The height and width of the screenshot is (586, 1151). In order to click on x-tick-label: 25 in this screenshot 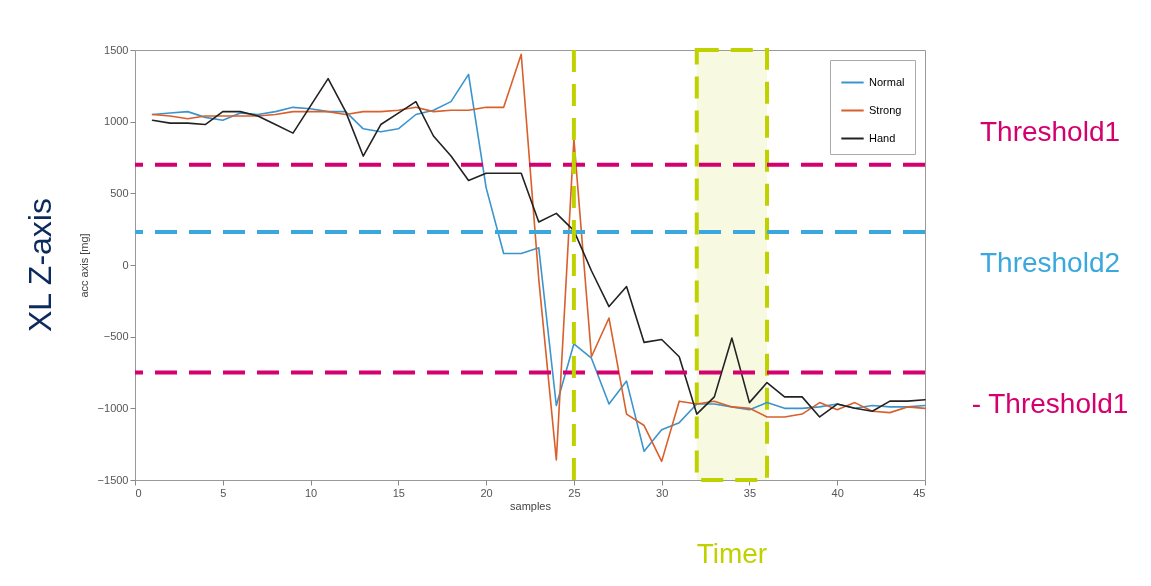, I will do `click(574, 492)`.